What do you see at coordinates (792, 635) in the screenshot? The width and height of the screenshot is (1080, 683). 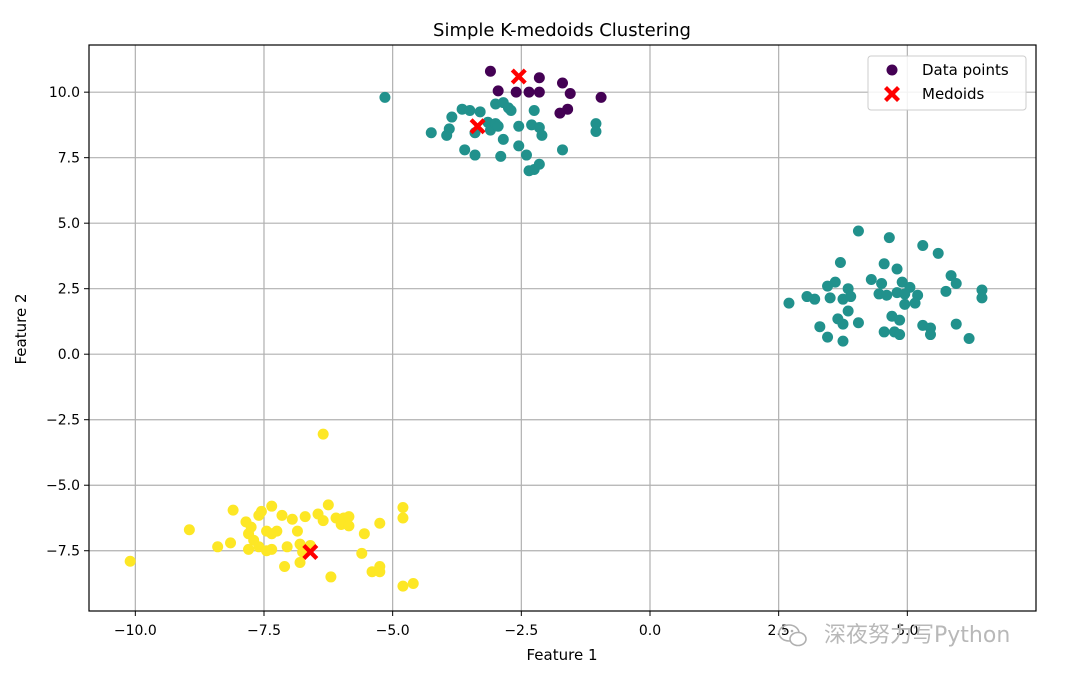 I see `wechat-icon` at bounding box center [792, 635].